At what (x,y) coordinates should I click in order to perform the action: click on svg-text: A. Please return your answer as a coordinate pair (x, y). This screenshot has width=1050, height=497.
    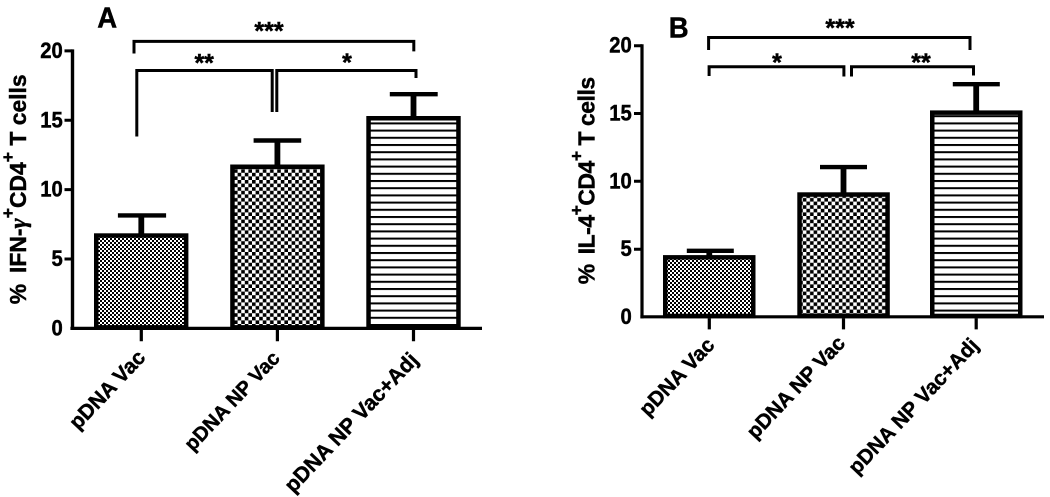
    Looking at the image, I should click on (107, 17).